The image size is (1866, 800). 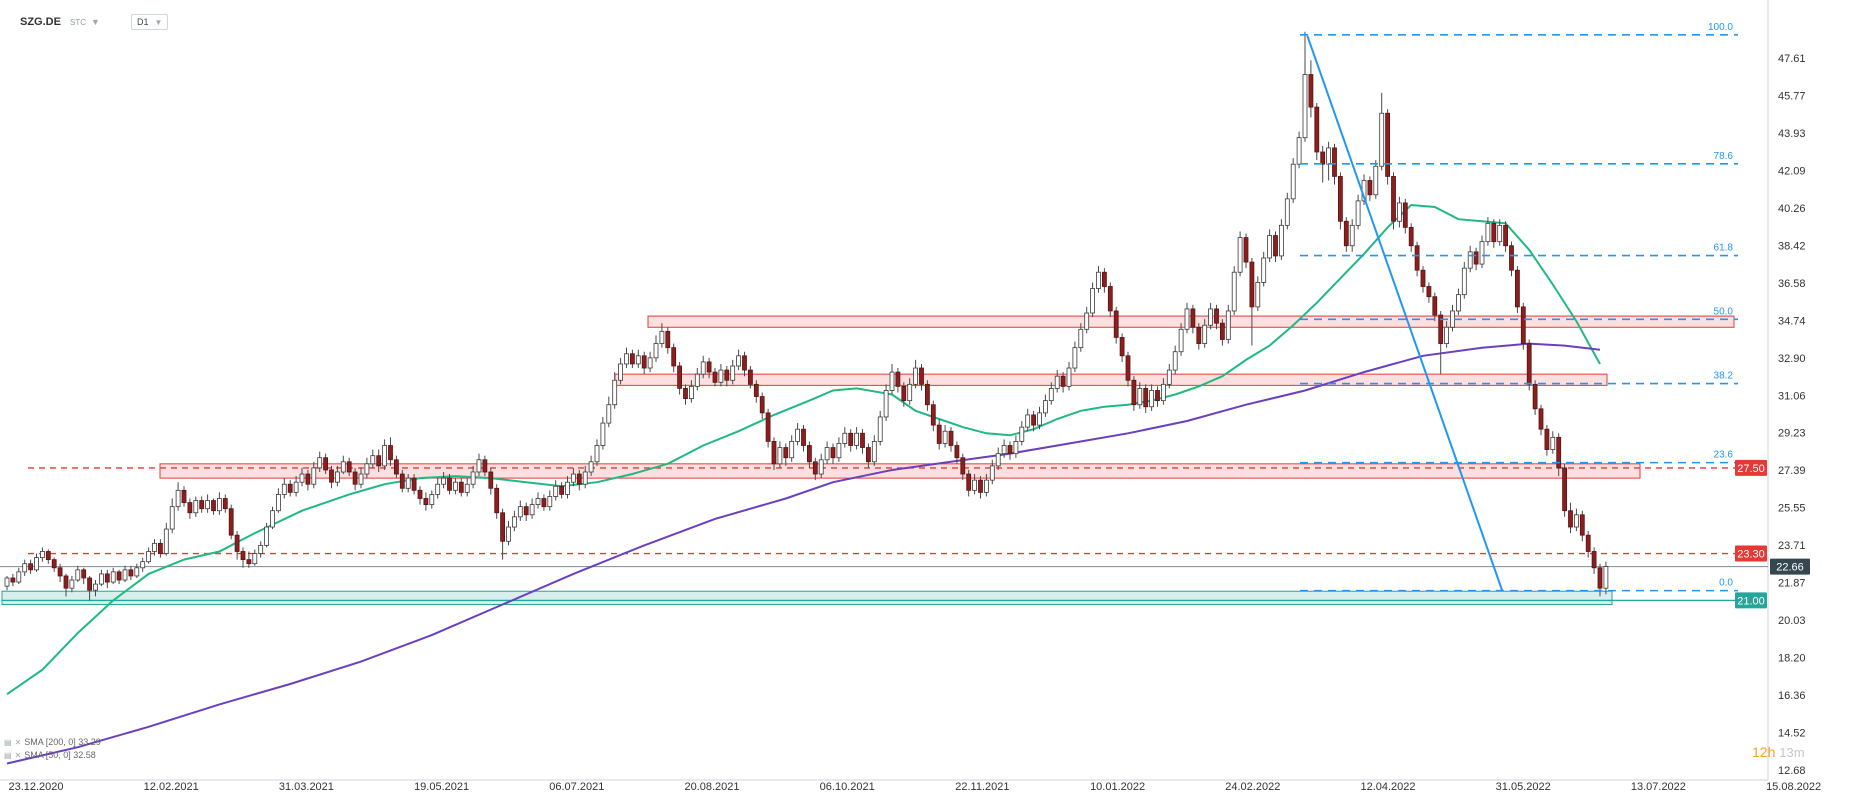 I want to click on eye-icon: ▤, so click(x=8, y=742).